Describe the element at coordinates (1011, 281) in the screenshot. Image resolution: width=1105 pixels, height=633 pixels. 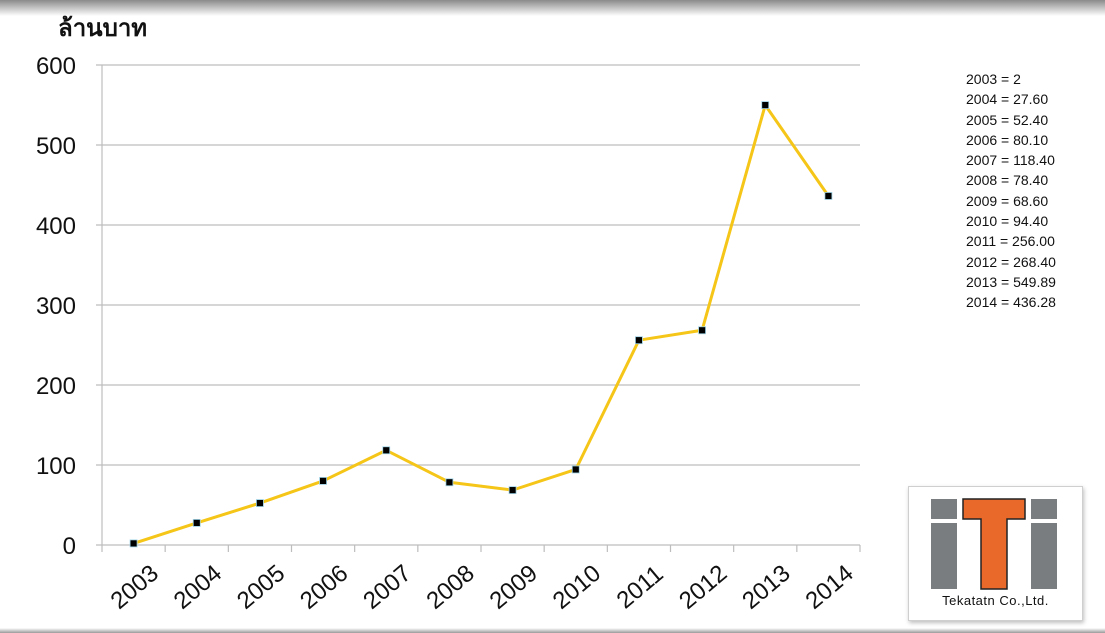
I see `value-list-item: 2013 = 549.89` at that location.